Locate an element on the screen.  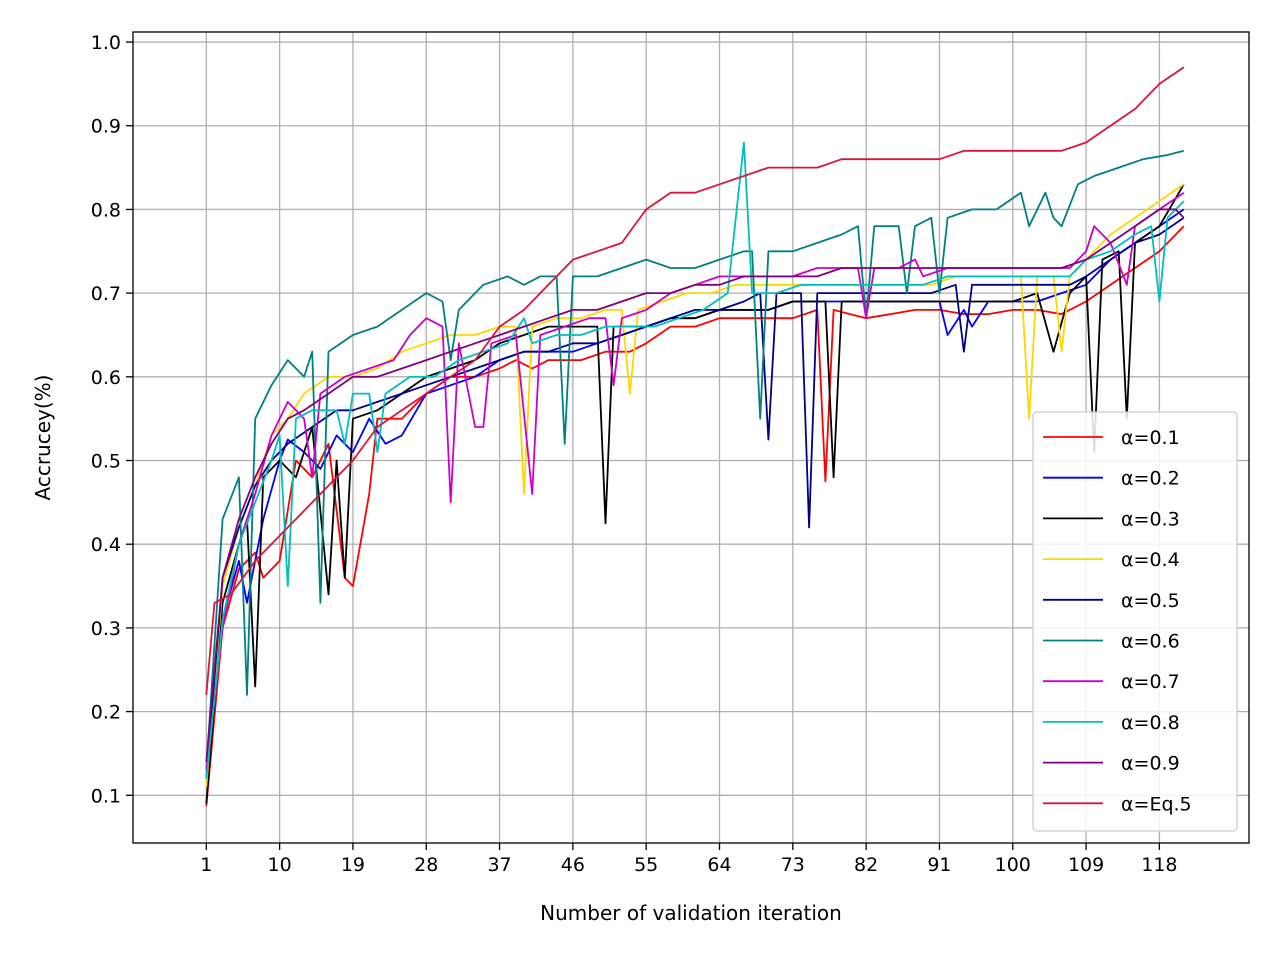
legend-label: α=0.9 is located at coordinates (1150, 764).